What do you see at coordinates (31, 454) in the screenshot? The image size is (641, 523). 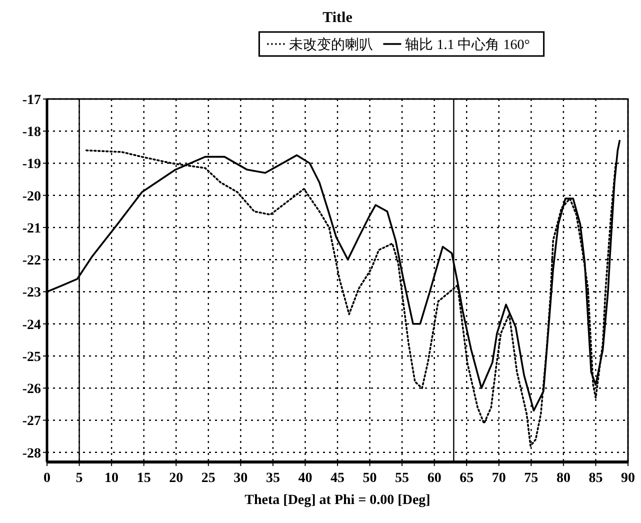 I see `y-tick-label: -28` at bounding box center [31, 454].